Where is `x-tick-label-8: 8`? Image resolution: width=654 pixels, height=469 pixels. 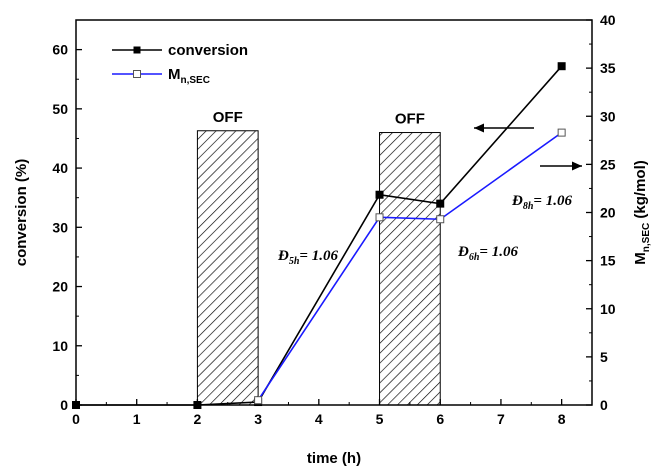 x-tick-label-8: 8 is located at coordinates (562, 419).